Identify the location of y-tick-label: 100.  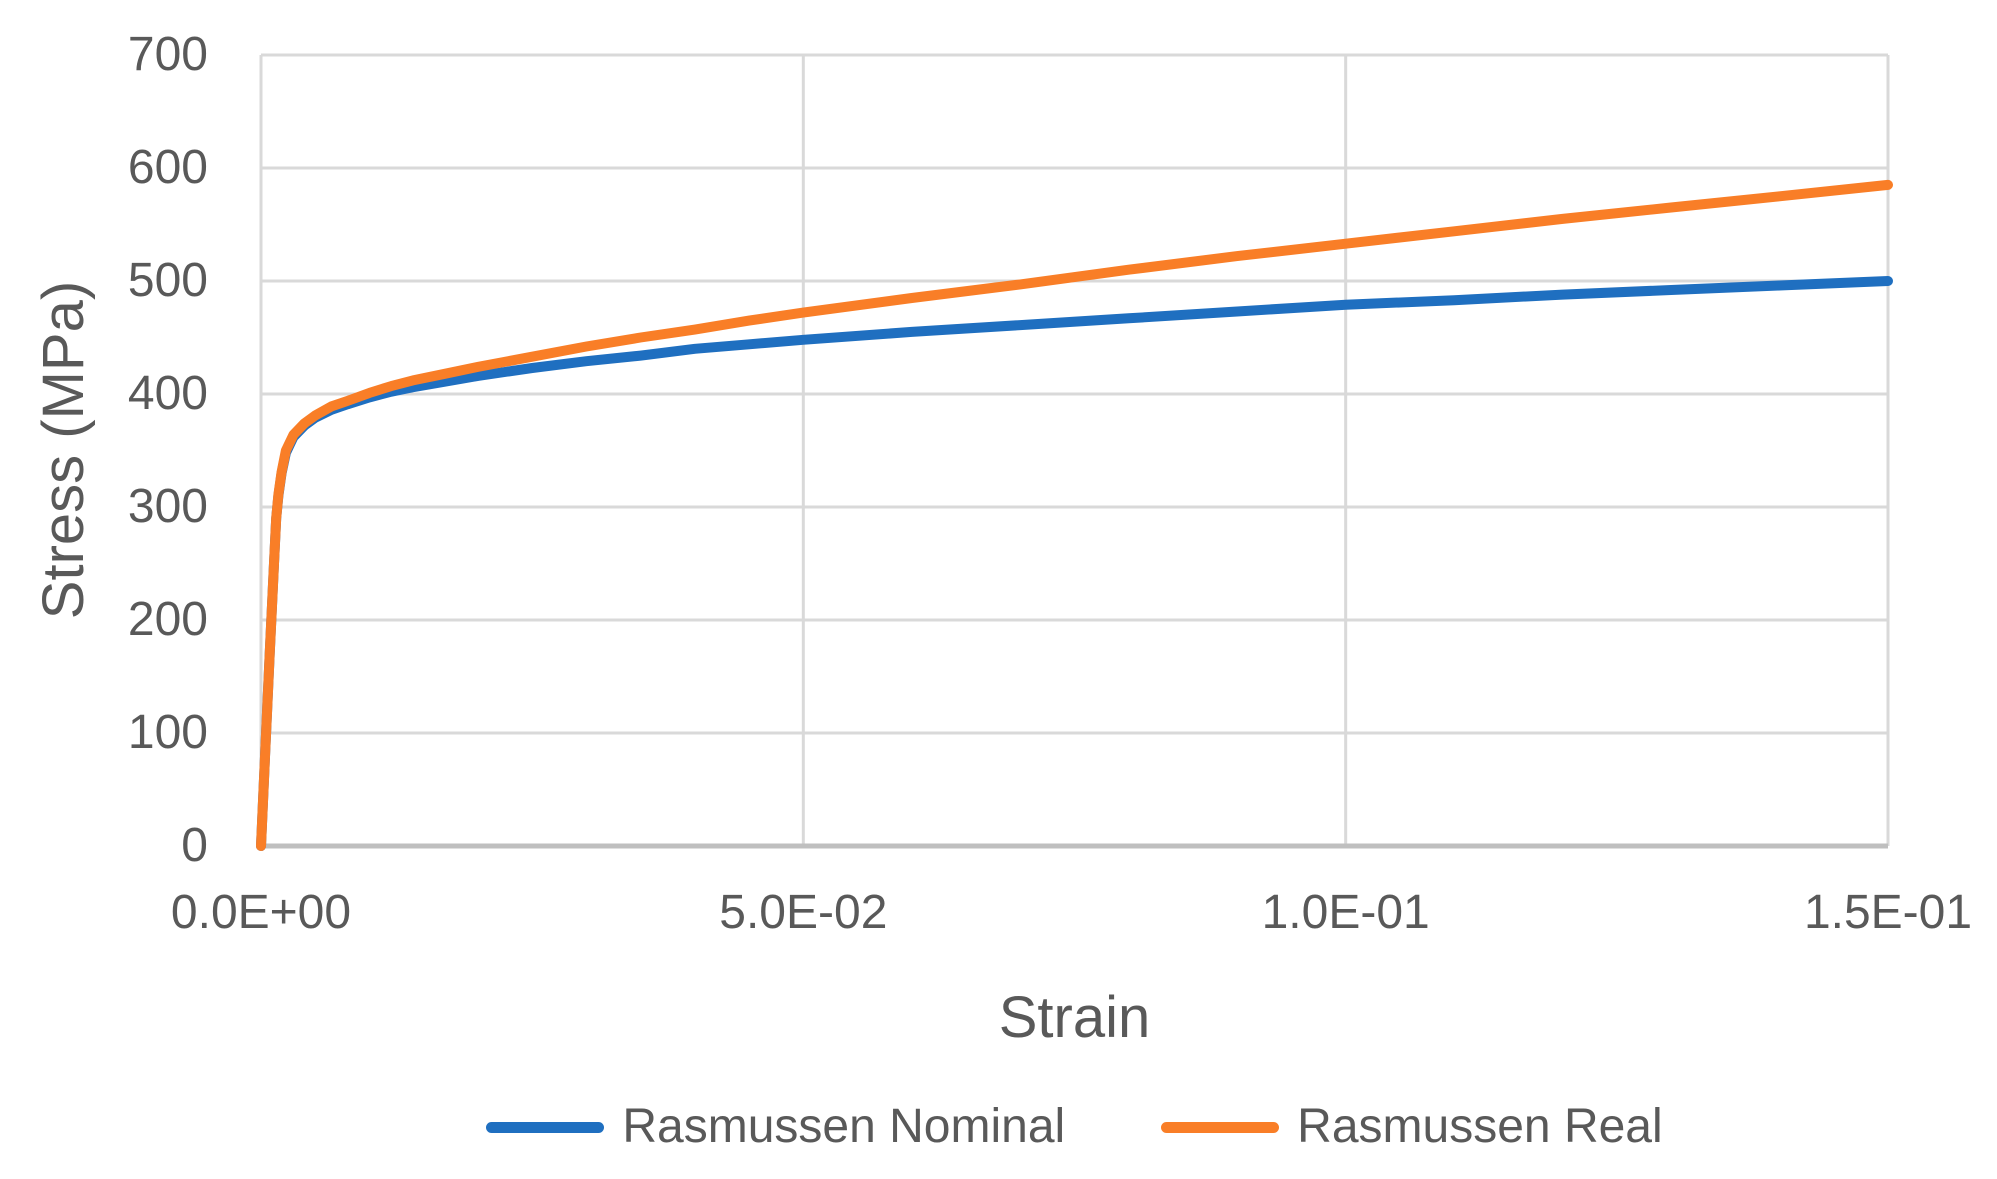
(167, 732).